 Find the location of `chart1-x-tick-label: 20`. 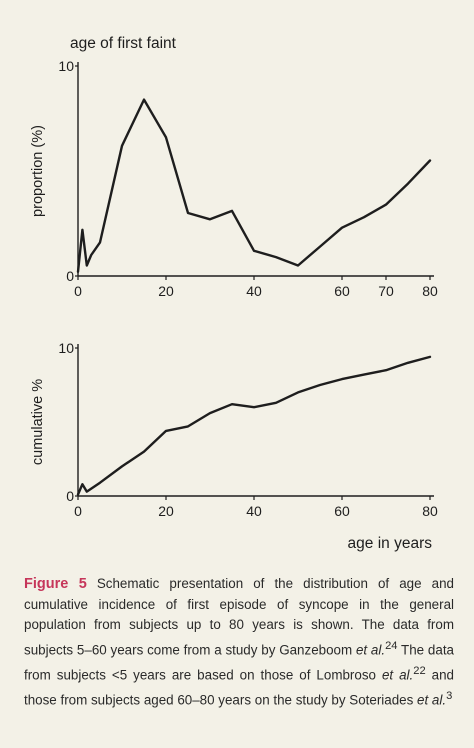

chart1-x-tick-label: 20 is located at coordinates (166, 291).